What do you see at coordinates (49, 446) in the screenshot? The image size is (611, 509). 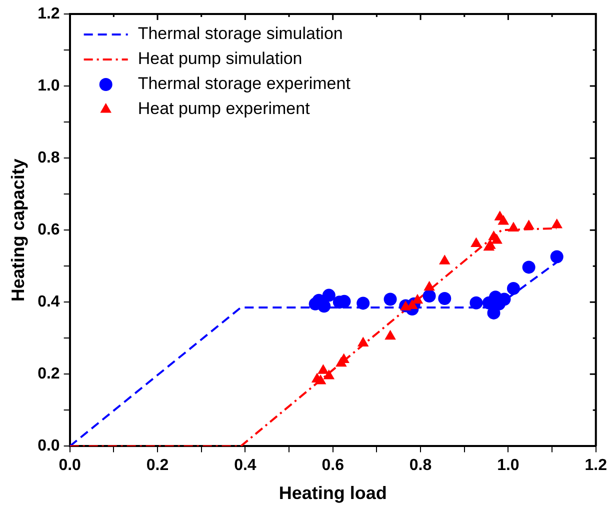 I see `y-tick-label: 0.0` at bounding box center [49, 446].